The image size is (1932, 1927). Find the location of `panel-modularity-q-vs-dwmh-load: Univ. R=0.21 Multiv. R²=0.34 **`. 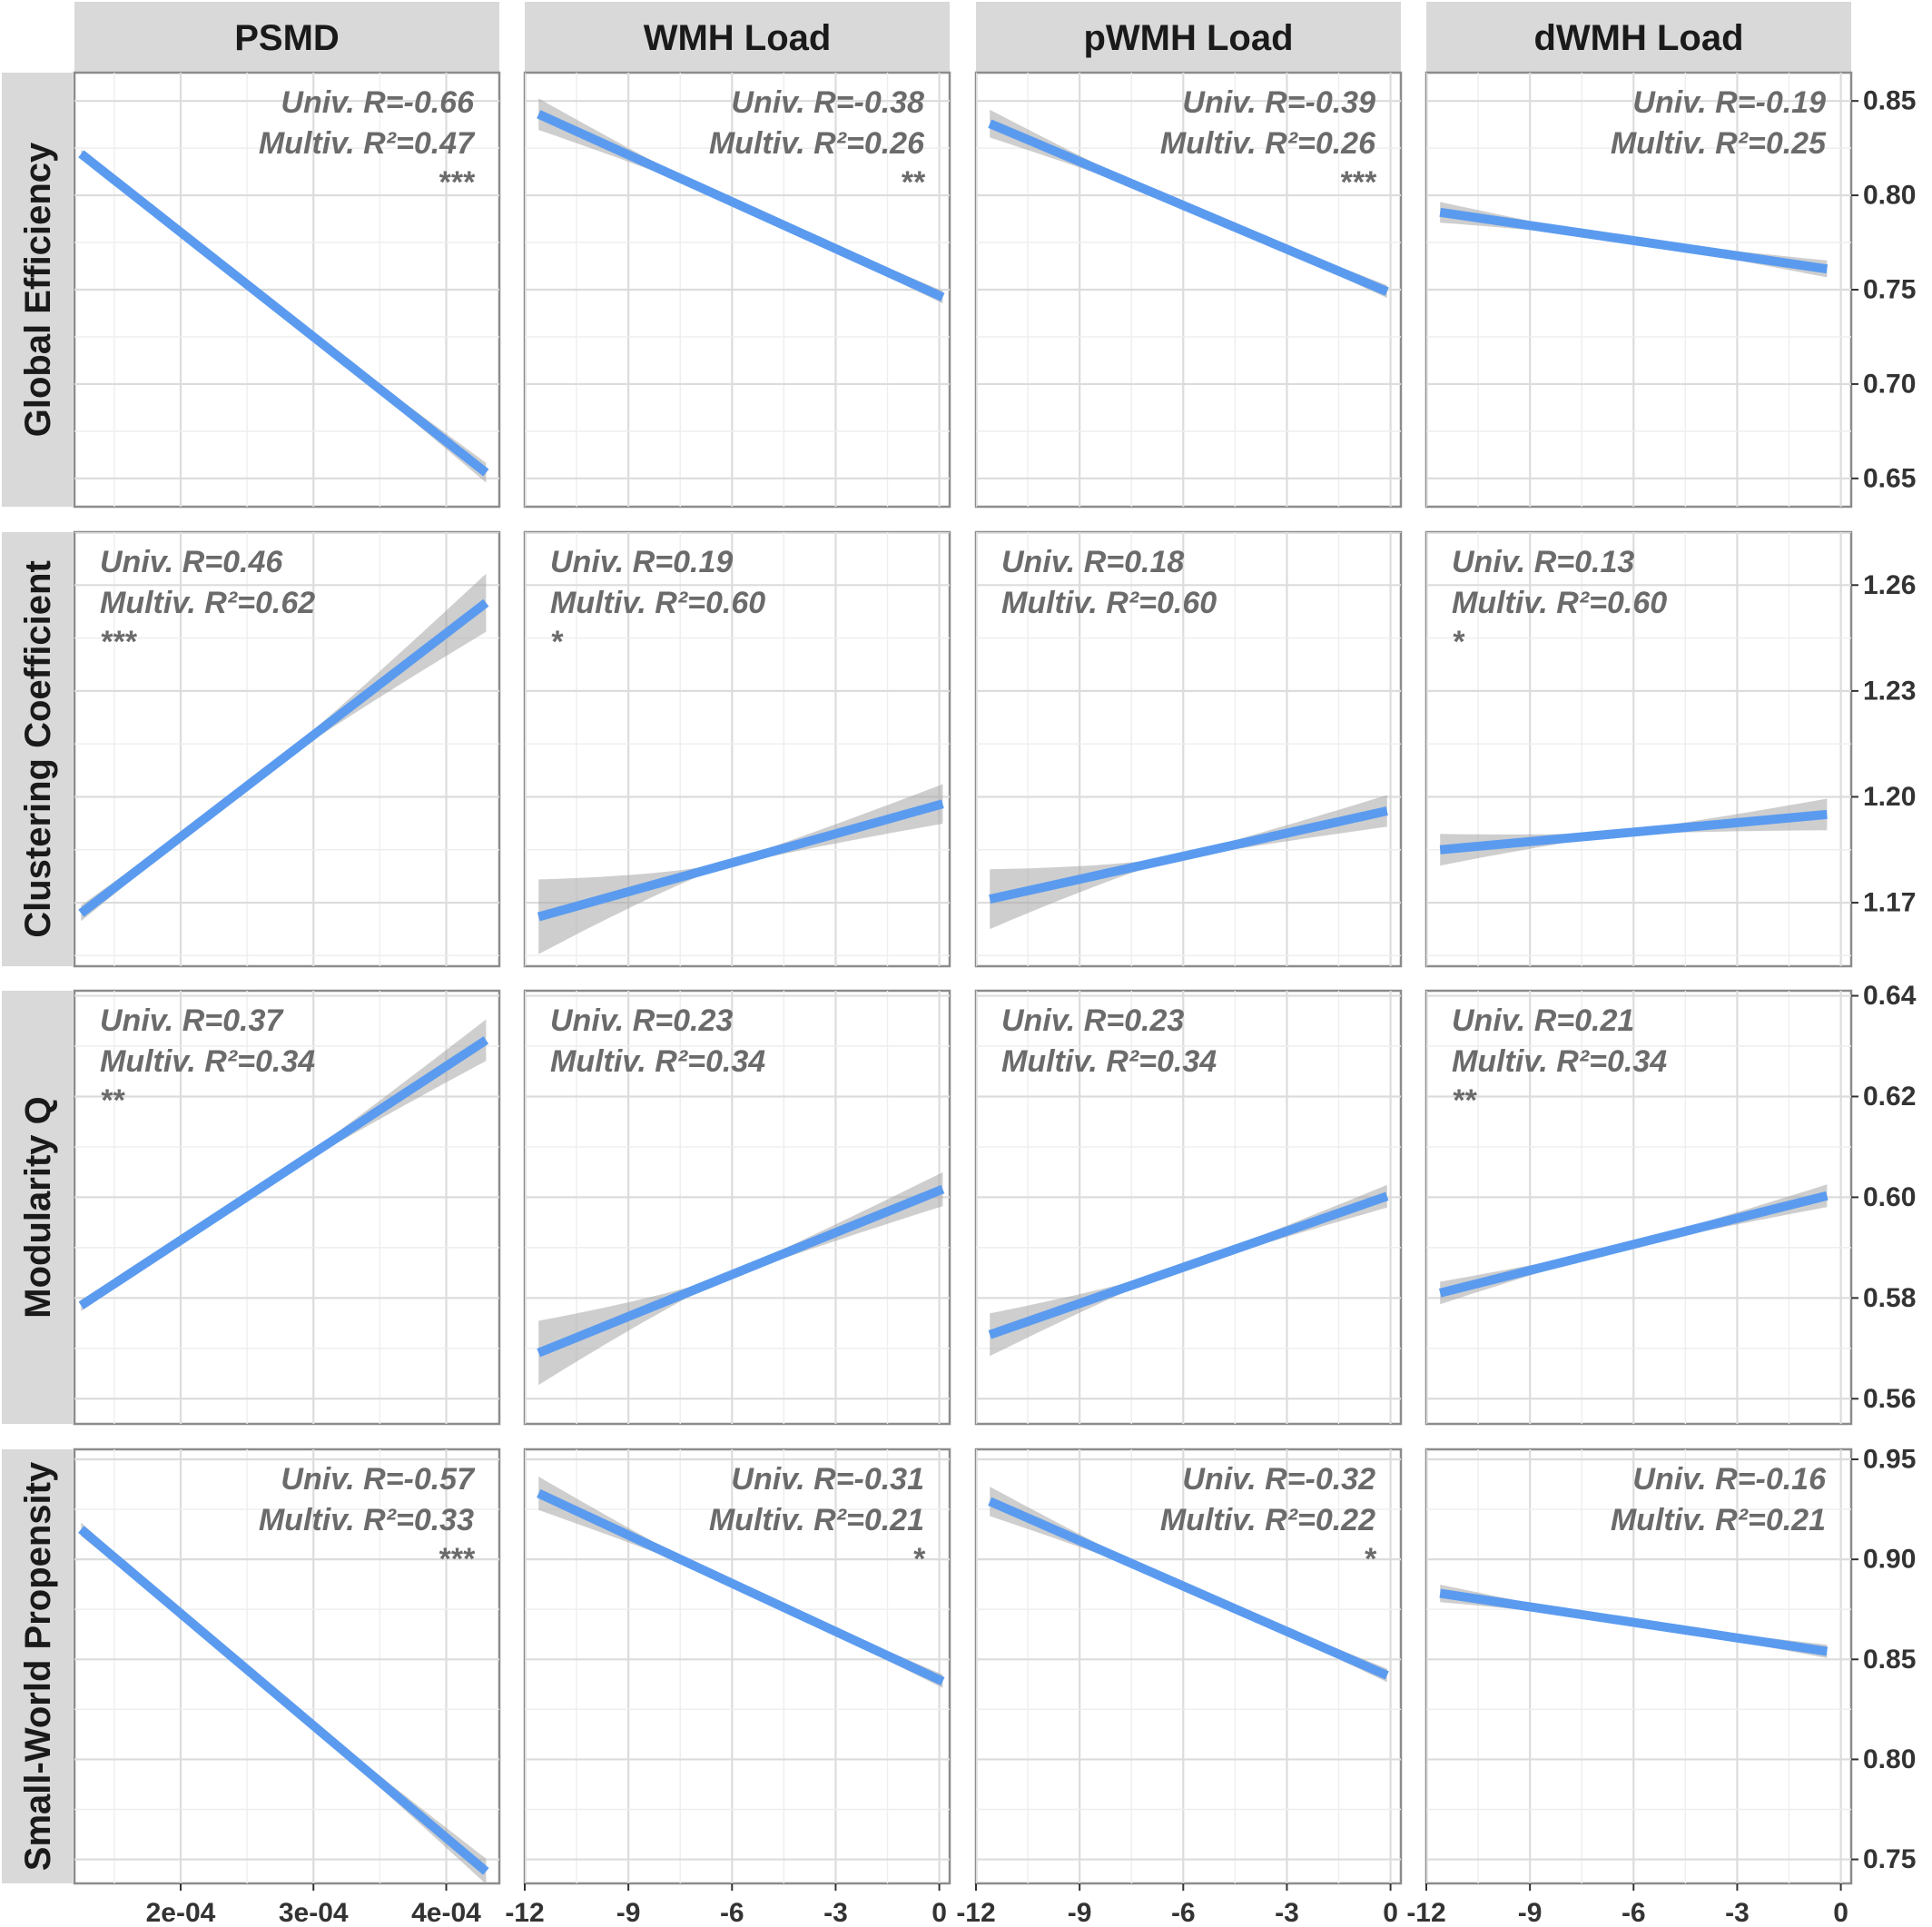

panel-modularity-q-vs-dwmh-load: Univ. R=0.21 Multiv. R²=0.34 ** is located at coordinates (1639, 1207).